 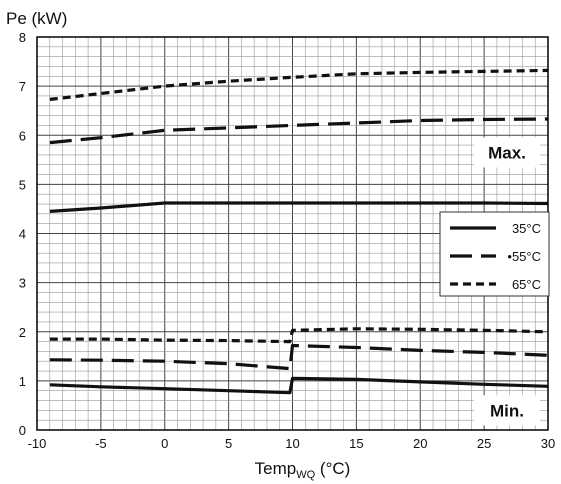 What do you see at coordinates (22, 135) in the screenshot?
I see `y-tick-label: 6` at bounding box center [22, 135].